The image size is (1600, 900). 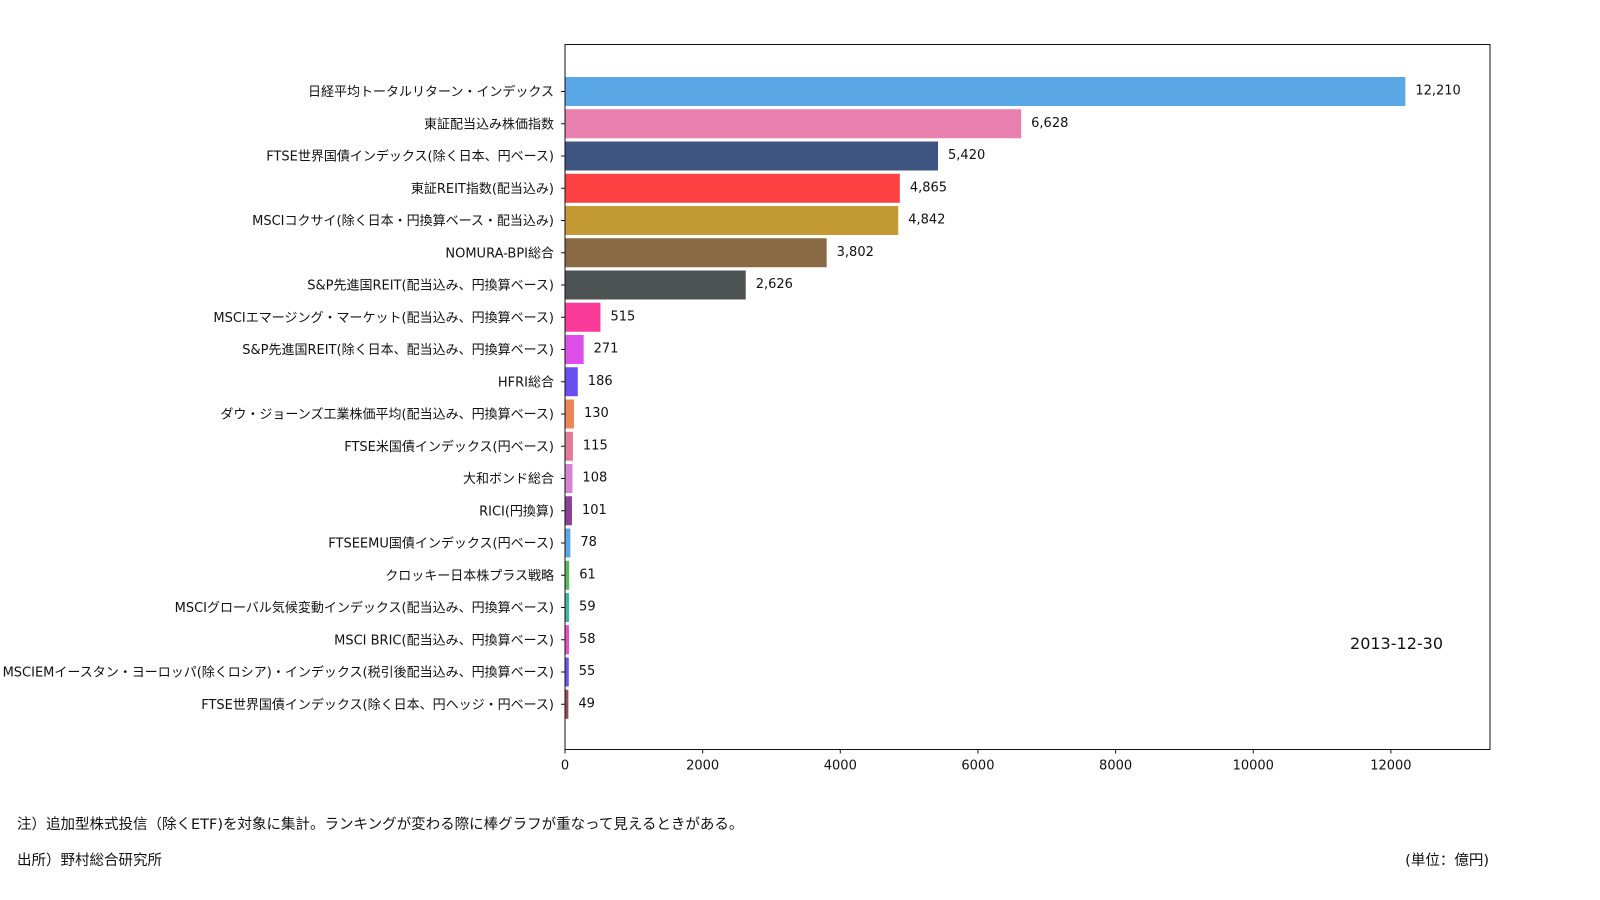 I want to click on category-label: ダウ・ジョーンズ工業株価平均(配当込み、円換算ベース), so click(x=387, y=415).